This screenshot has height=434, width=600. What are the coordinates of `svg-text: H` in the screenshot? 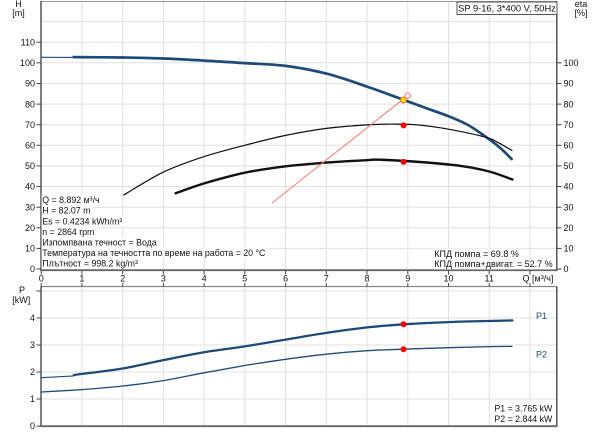 It's located at (18, 4).